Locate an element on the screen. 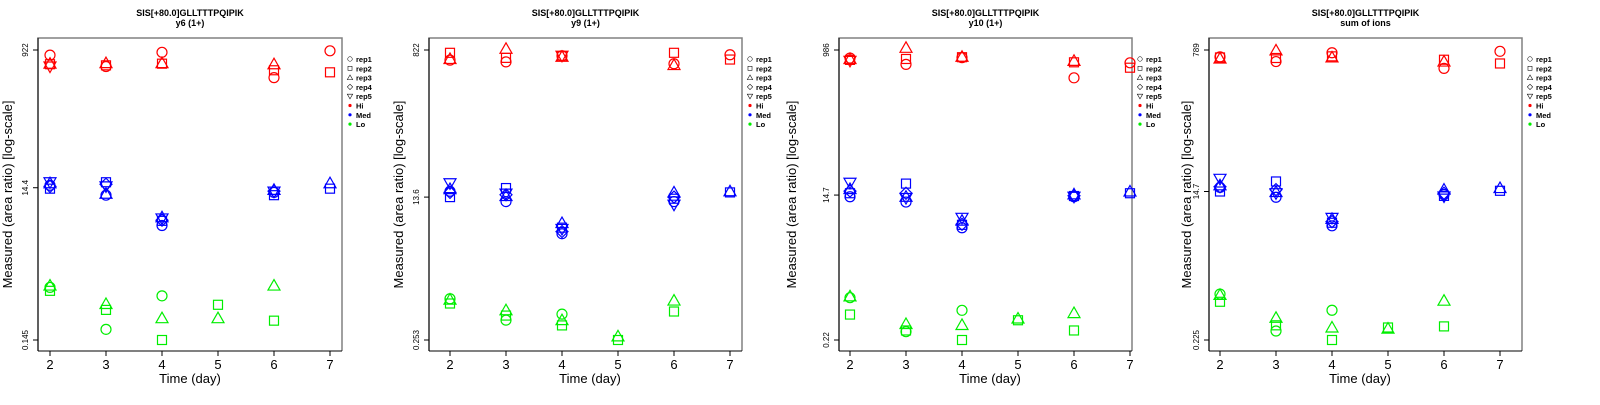 This screenshot has height=405, width=1600. x-axis-label: Time (day) is located at coordinates (190, 378).